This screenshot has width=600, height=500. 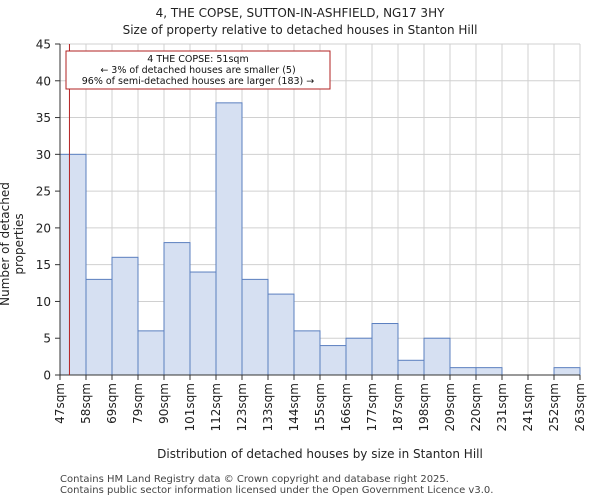 I want to click on y-tick-label: 45, so click(x=43, y=45).